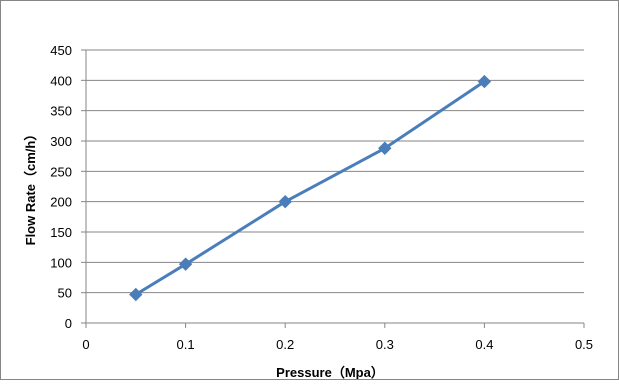 This screenshot has height=384, width=619. I want to click on y-tick-label: 150, so click(61, 232).